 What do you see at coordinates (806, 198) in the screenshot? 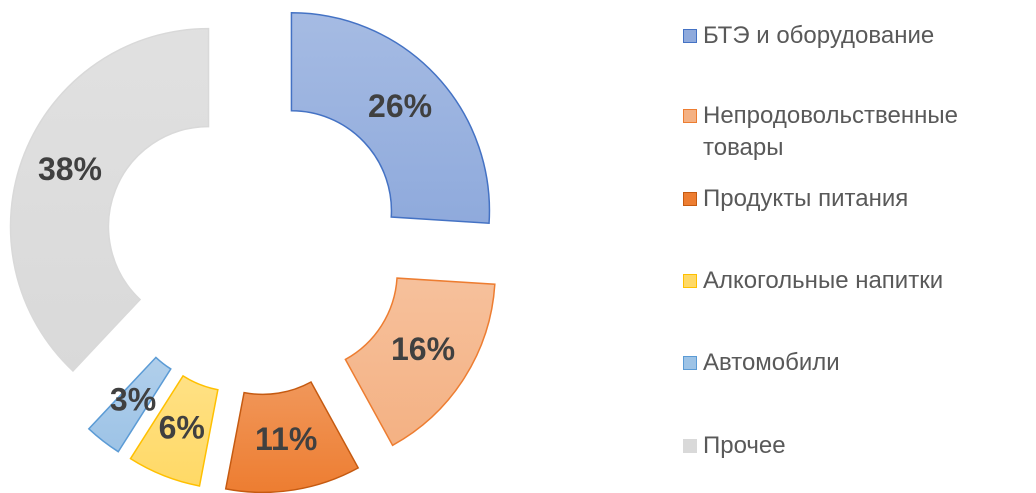
I see `legend-label: Продукты питания` at bounding box center [806, 198].